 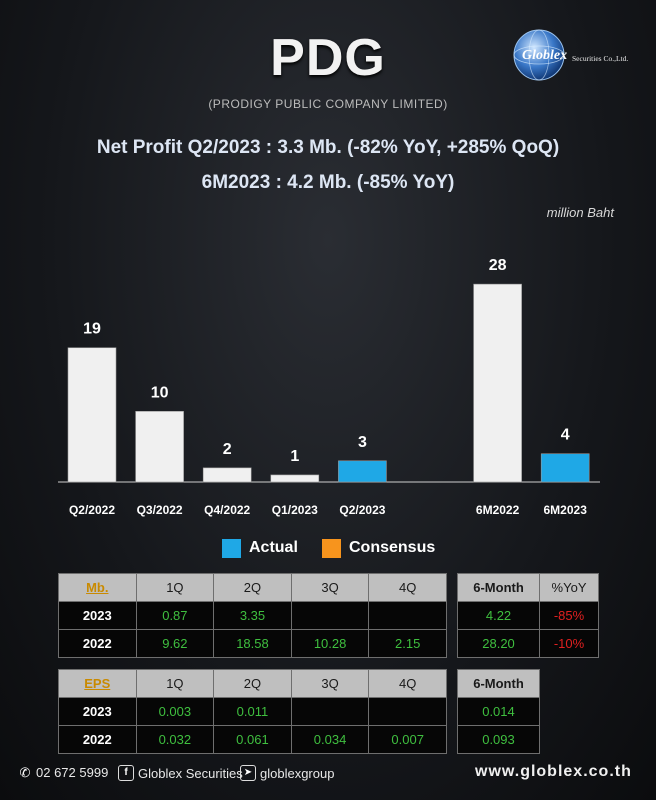 I want to click on phone-icon: ✆, so click(x=25, y=772).